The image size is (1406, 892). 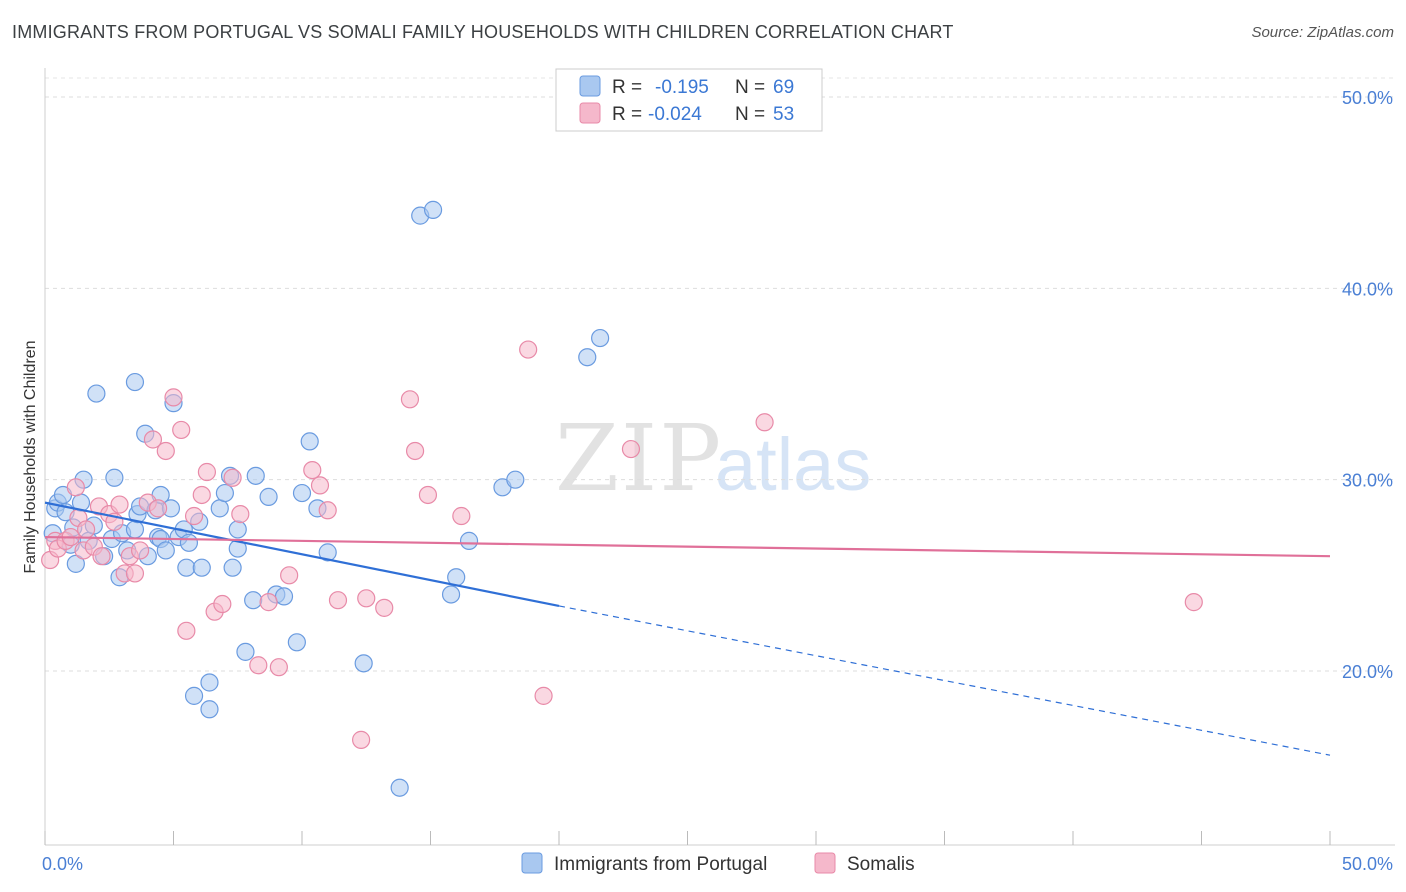 I want to click on legend-swatch-somalis, so click(x=590, y=113).